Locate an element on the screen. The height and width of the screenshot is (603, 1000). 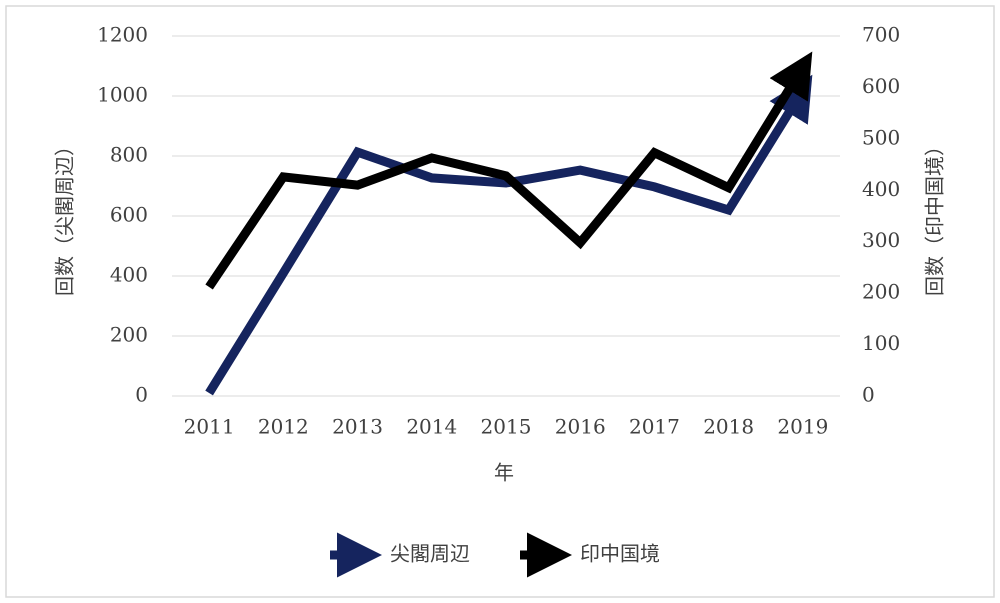
x-tick-label: 2012 is located at coordinates (283, 427).